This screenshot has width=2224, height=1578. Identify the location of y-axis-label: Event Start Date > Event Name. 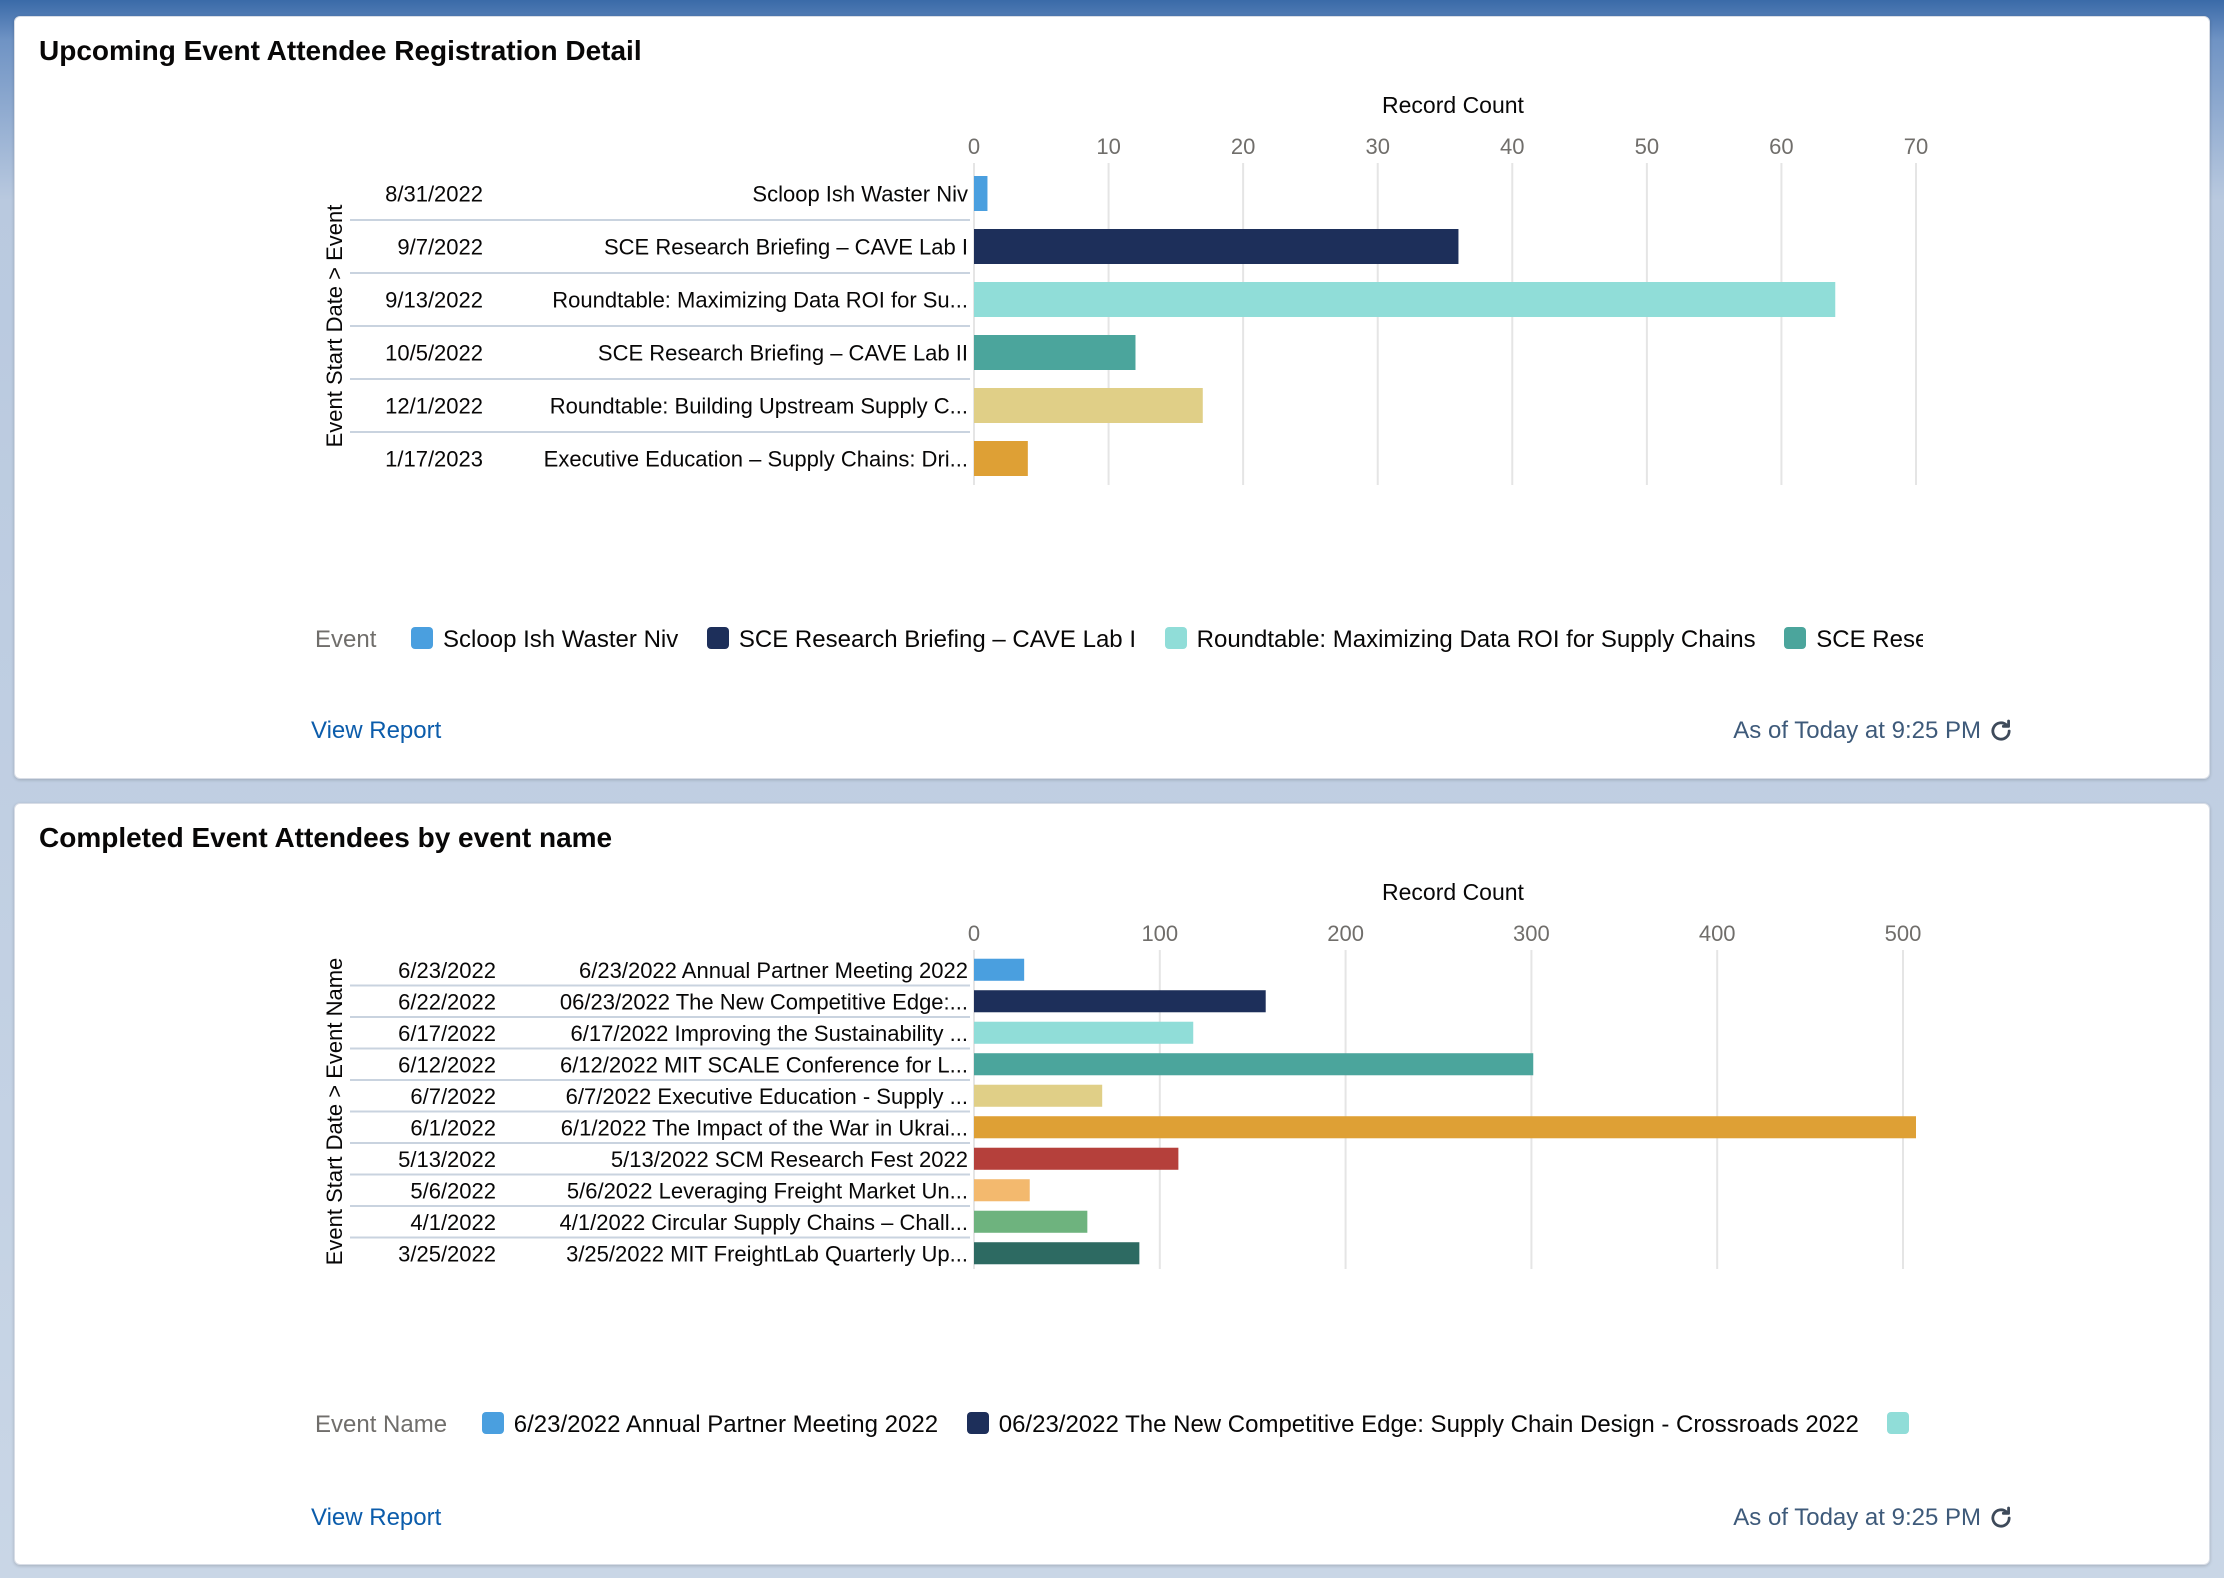
(334, 1112).